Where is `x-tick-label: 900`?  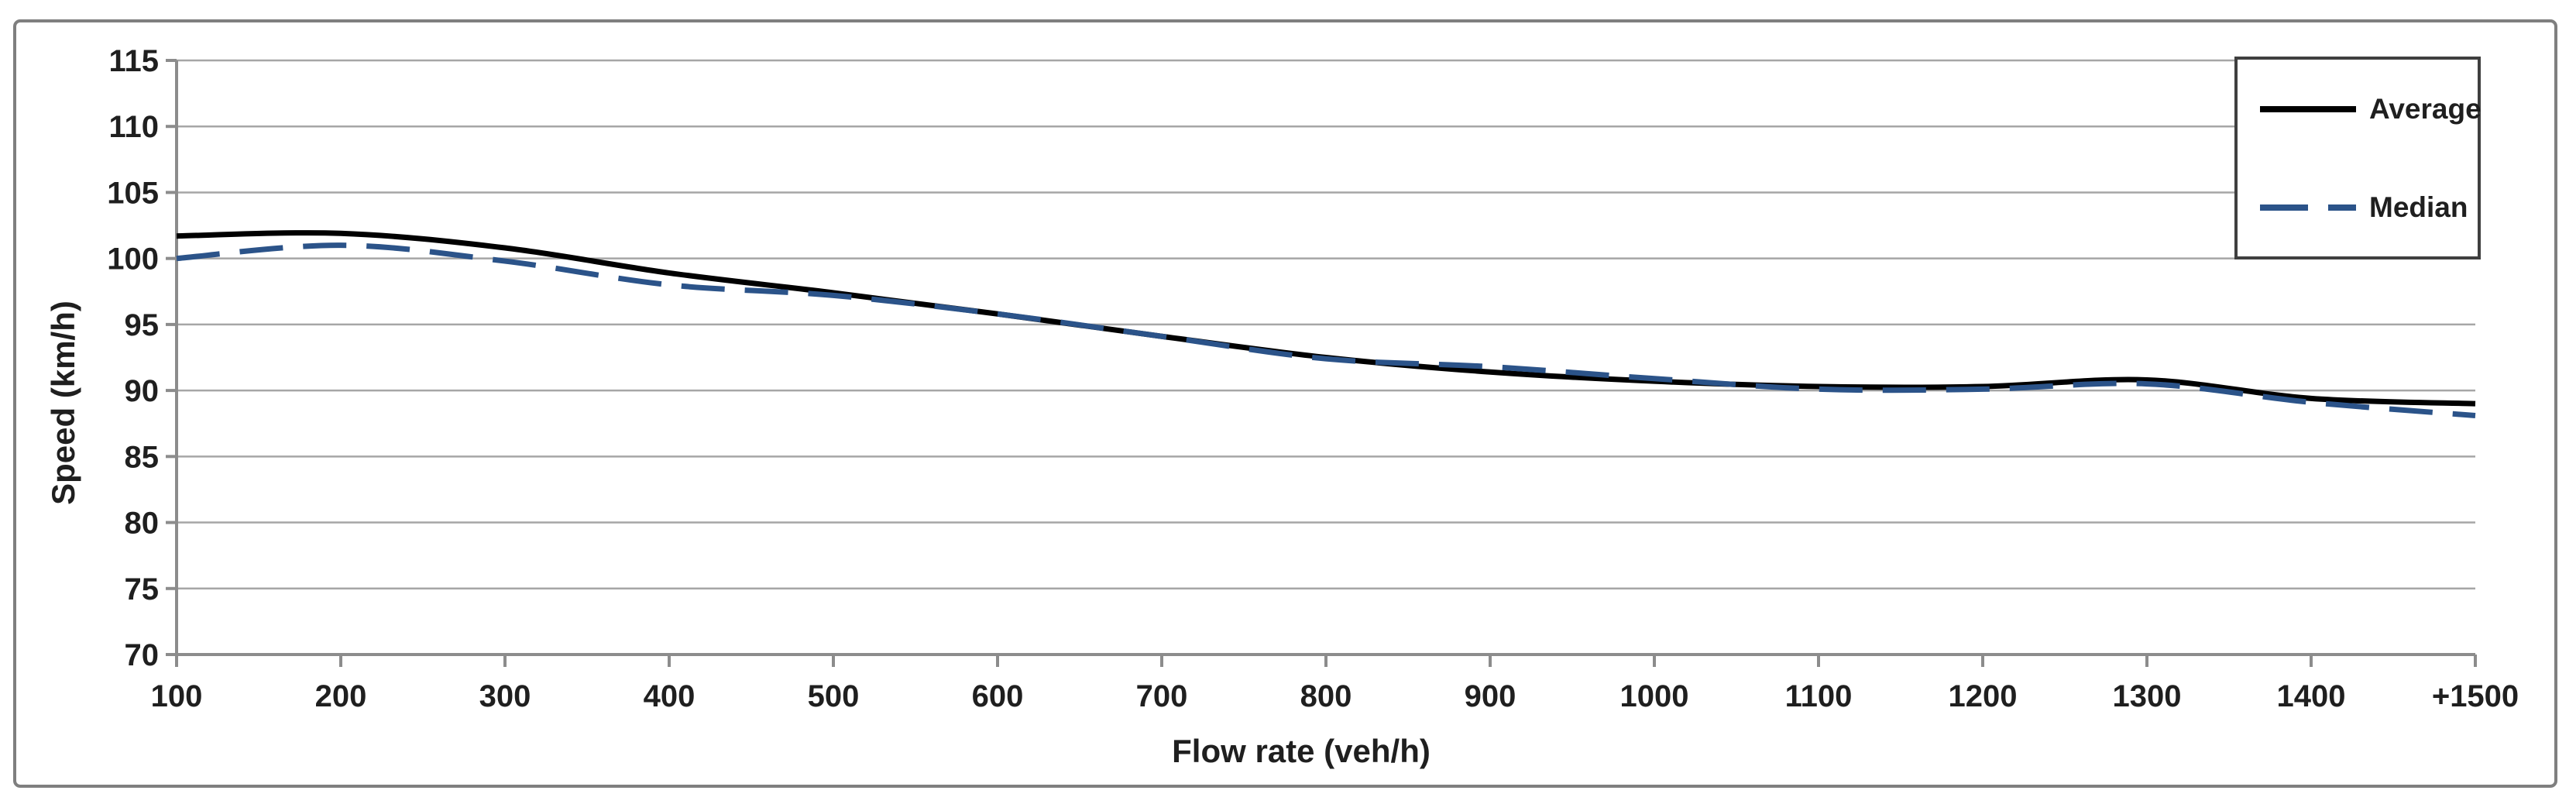 x-tick-label: 900 is located at coordinates (1490, 696).